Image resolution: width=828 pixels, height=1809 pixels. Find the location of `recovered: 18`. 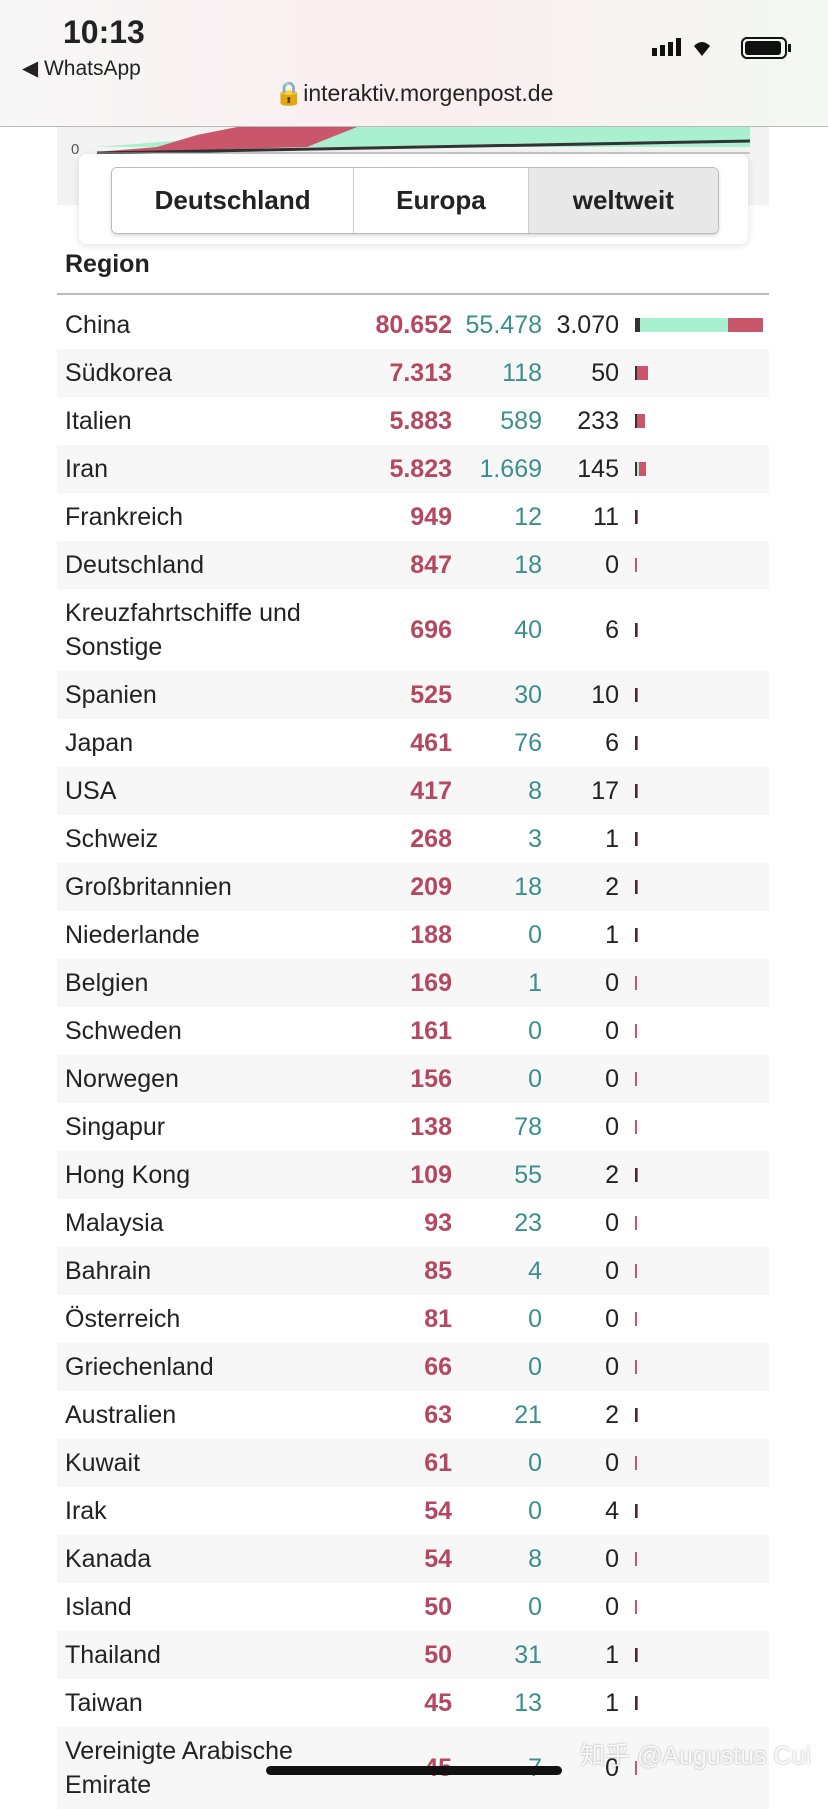

recovered: 18 is located at coordinates (528, 887).